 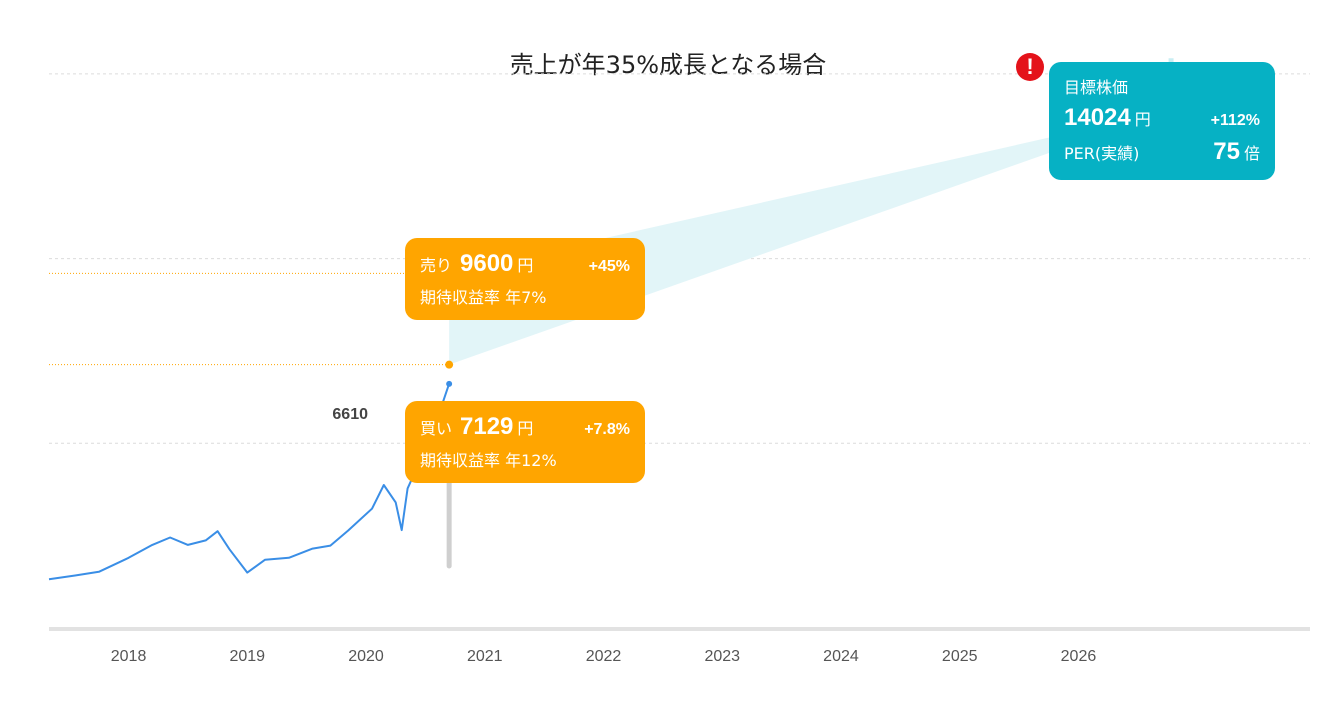 What do you see at coordinates (1226, 151) in the screenshot?
I see `per-value: 75` at bounding box center [1226, 151].